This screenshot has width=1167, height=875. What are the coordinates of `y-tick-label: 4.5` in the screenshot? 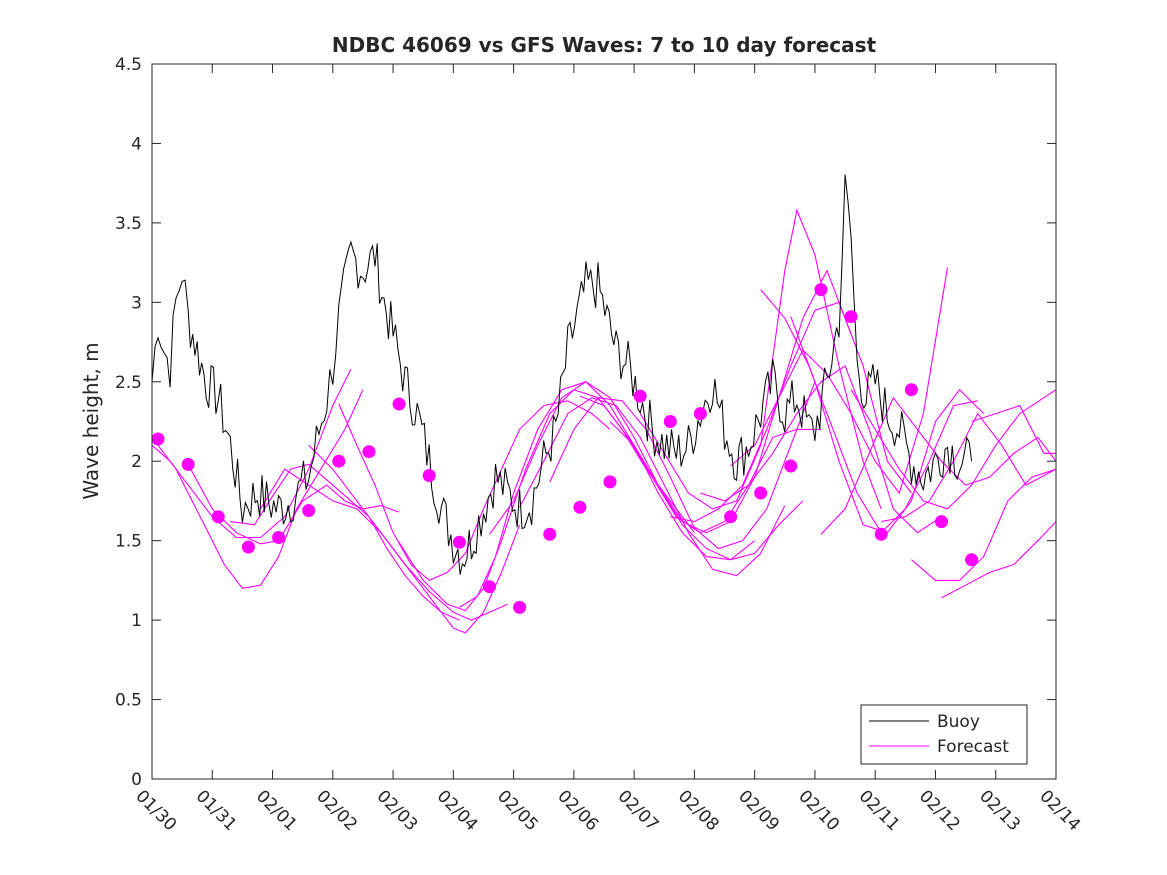 It's located at (128, 65).